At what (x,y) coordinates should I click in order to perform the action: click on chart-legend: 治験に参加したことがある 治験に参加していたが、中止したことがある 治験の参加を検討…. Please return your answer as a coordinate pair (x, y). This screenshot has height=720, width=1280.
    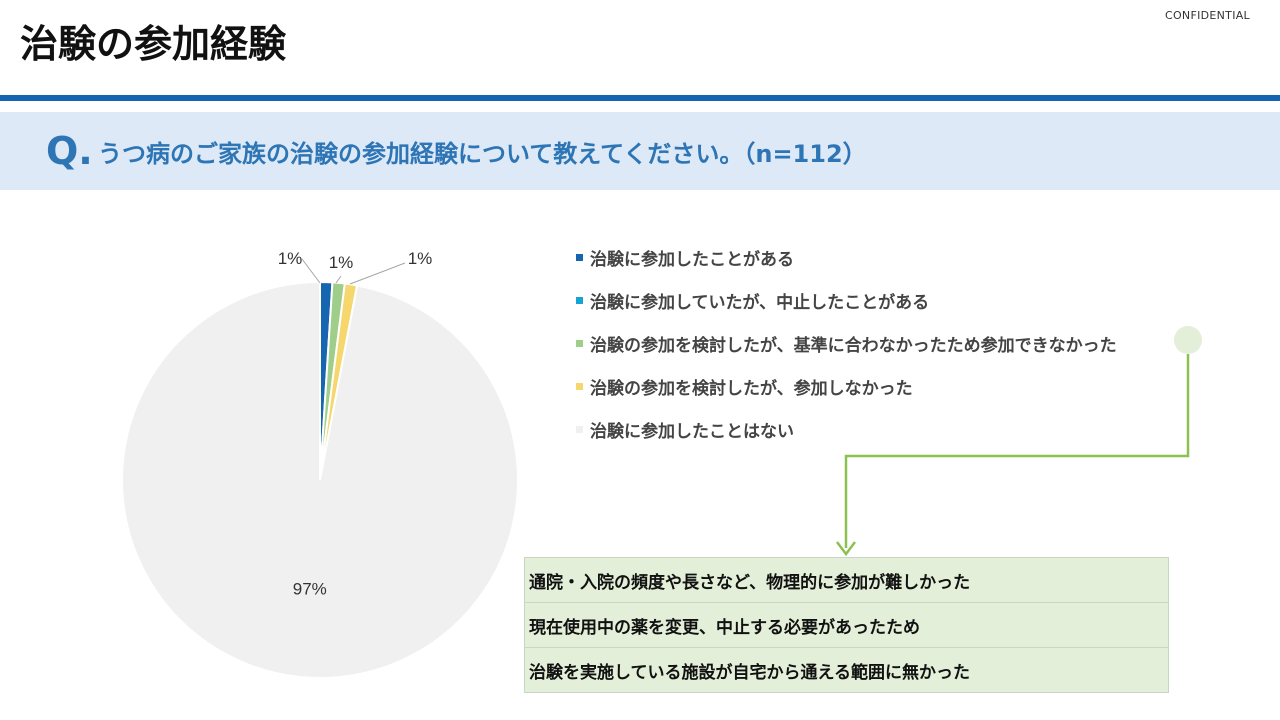
    Looking at the image, I should click on (846, 343).